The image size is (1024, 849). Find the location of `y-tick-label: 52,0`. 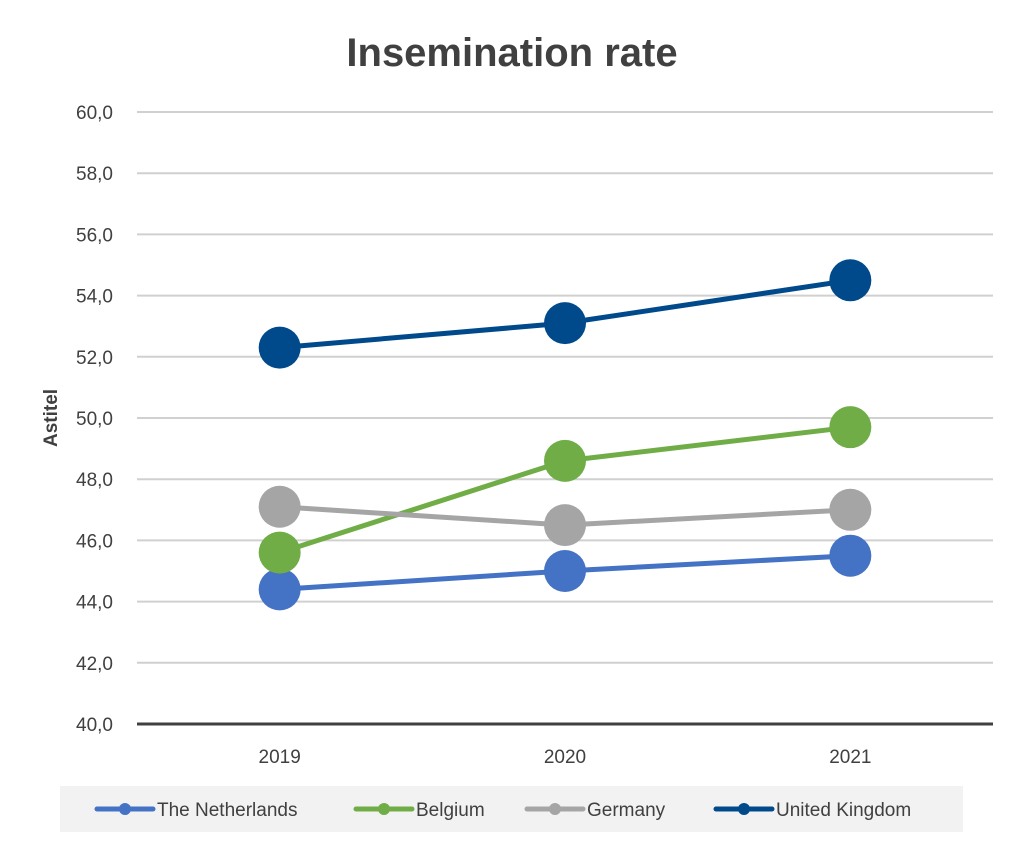

y-tick-label: 52,0 is located at coordinates (94, 358).